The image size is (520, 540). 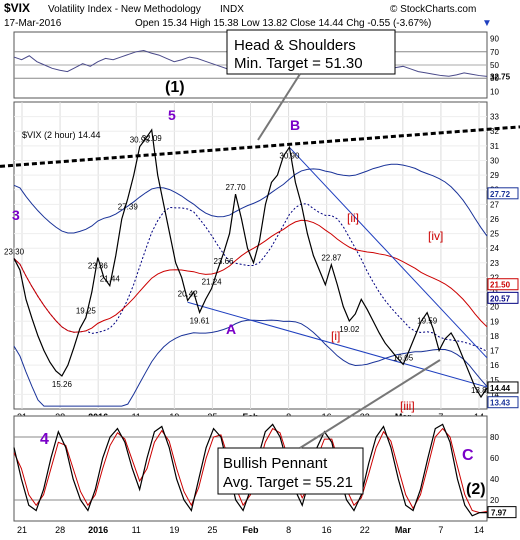 I want to click on price-value-label: 22.87, so click(x=331, y=258).